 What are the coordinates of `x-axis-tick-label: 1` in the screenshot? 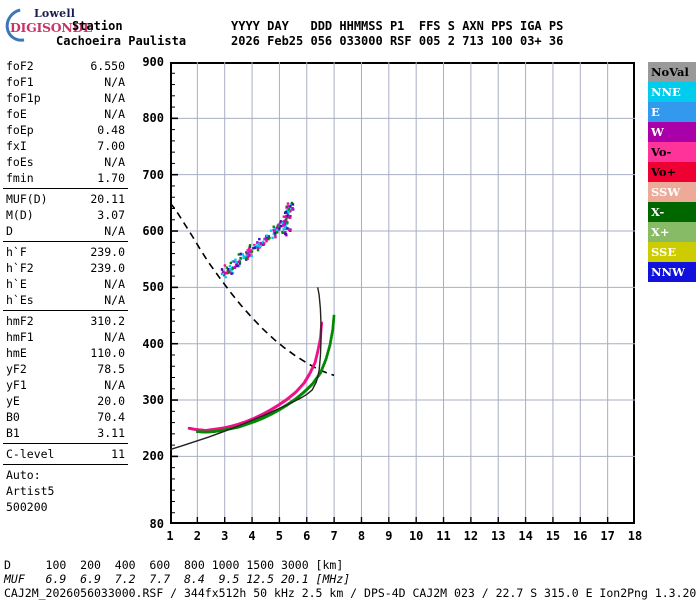 It's located at (170, 536).